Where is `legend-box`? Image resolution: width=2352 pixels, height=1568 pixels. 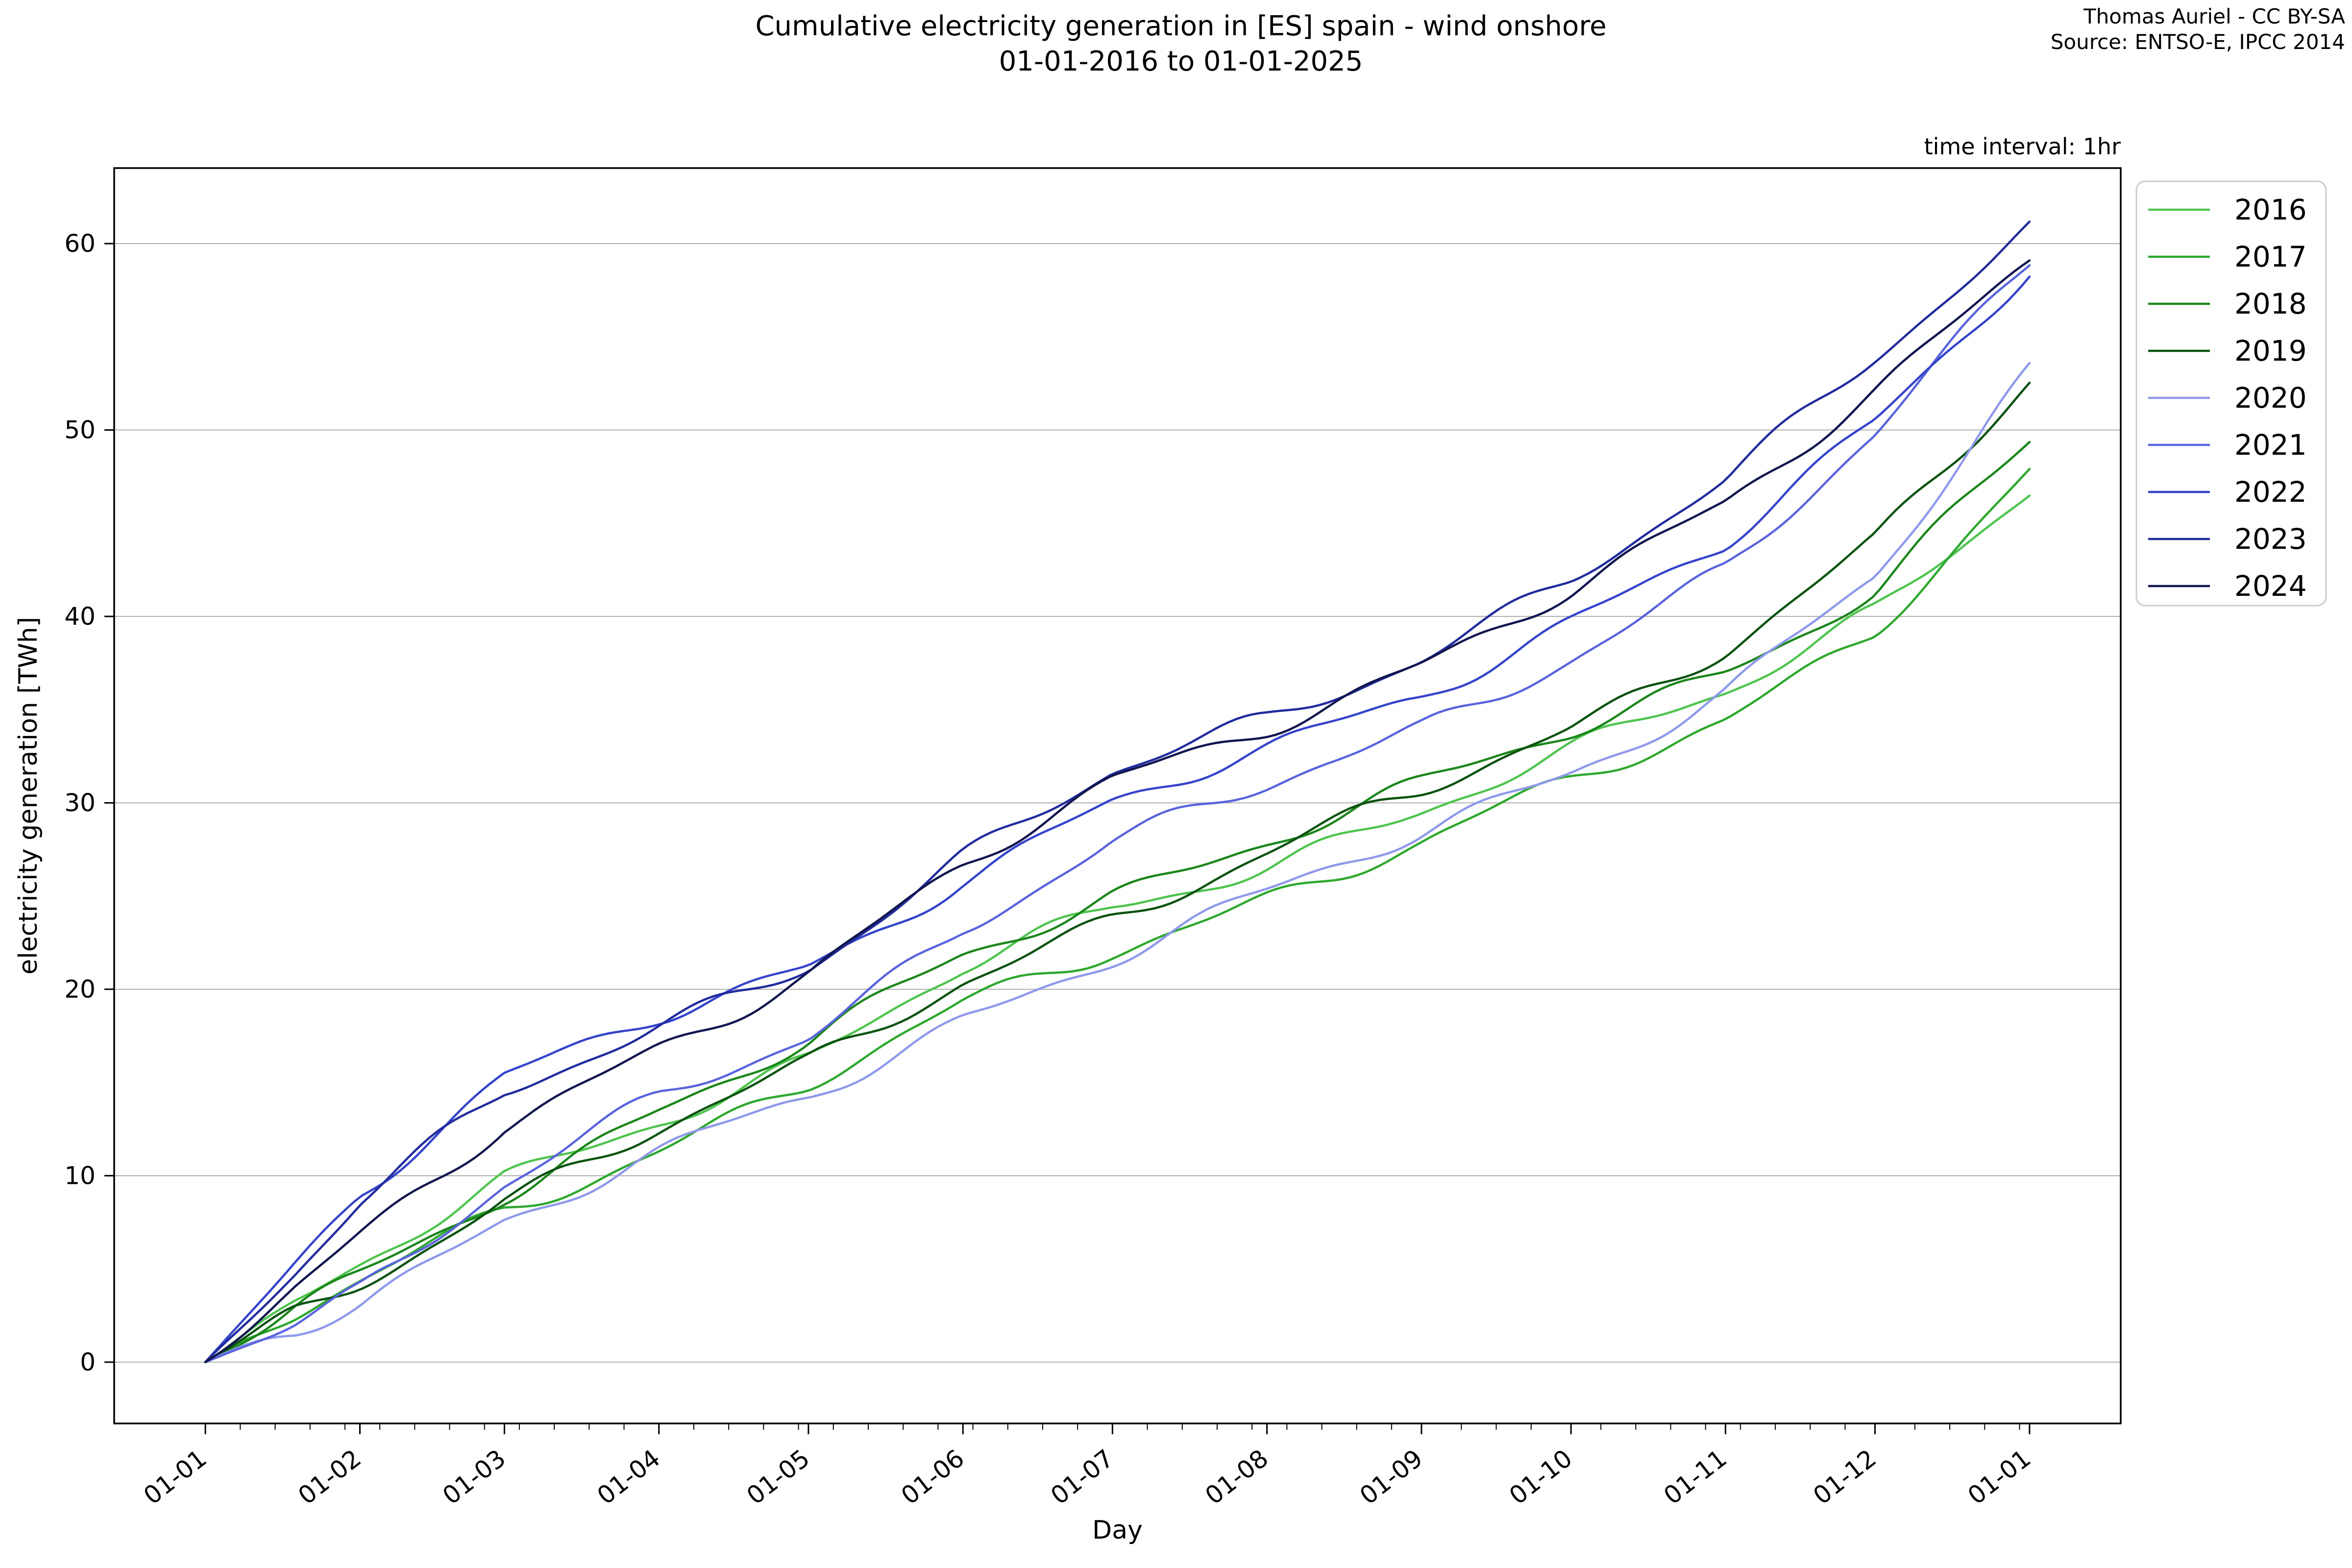 legend-box is located at coordinates (2231, 393).